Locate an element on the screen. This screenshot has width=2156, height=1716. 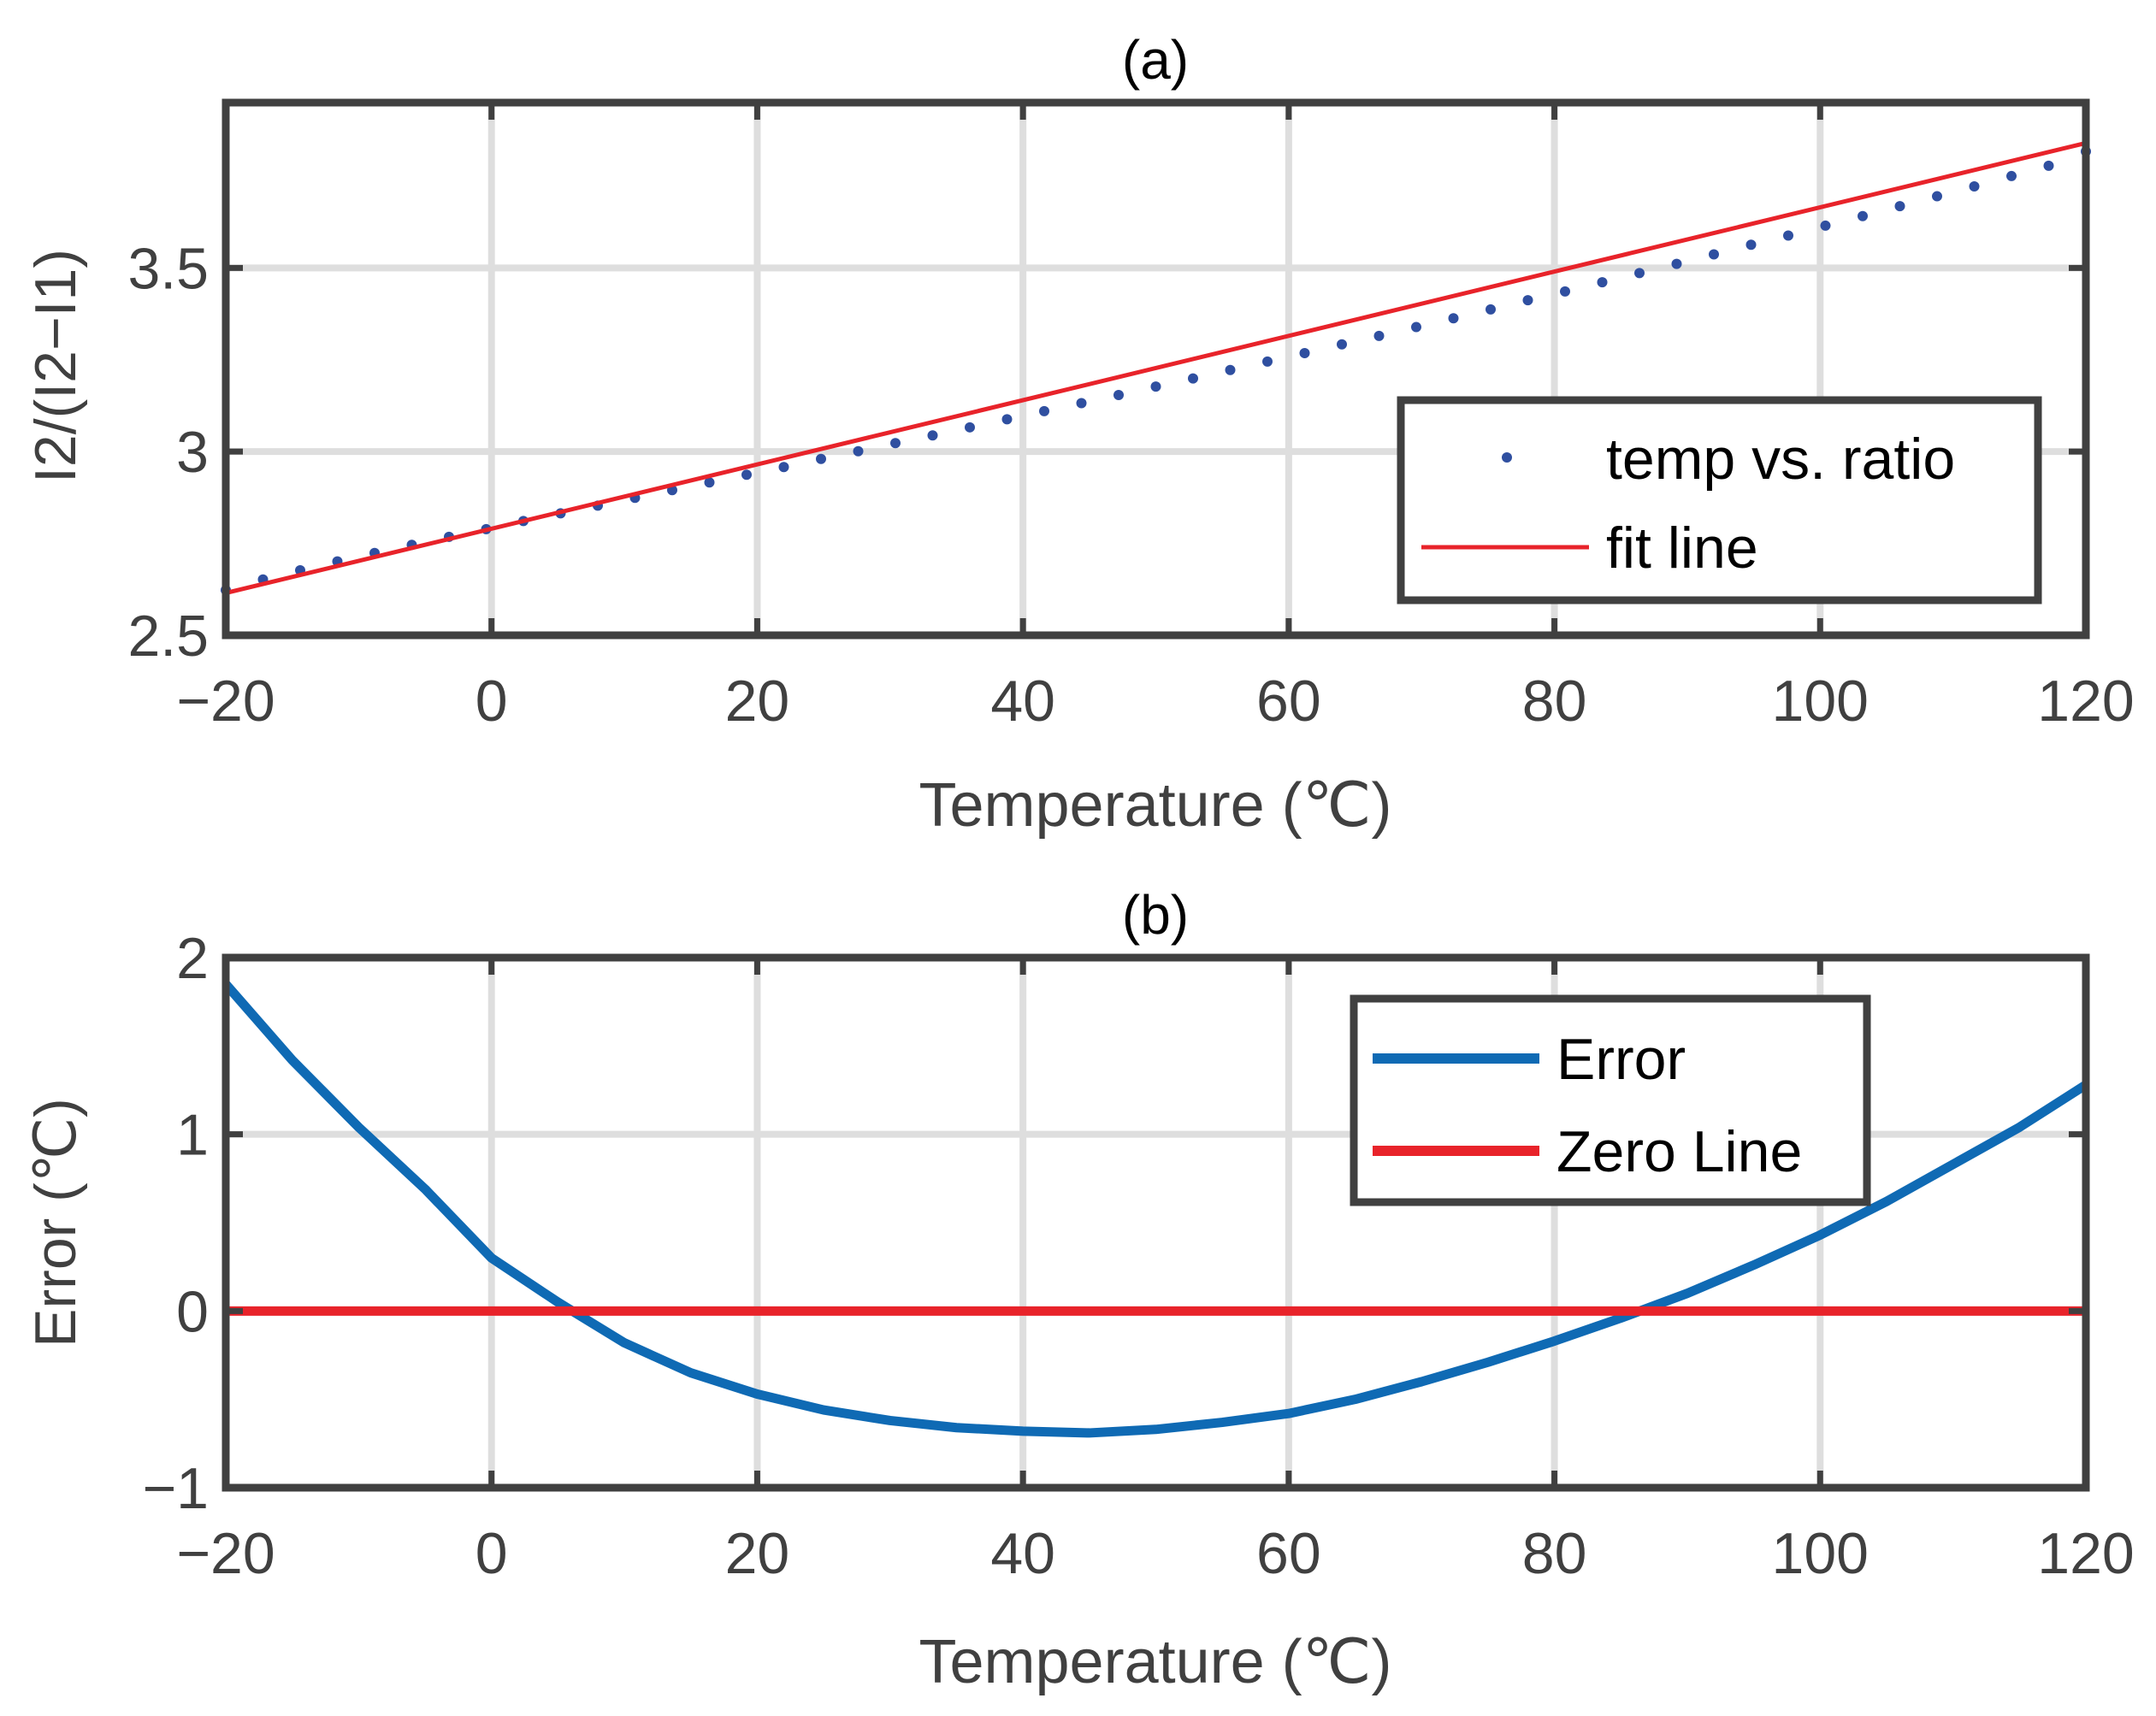
a-x-tick-label: 120 is located at coordinates (2085, 701).